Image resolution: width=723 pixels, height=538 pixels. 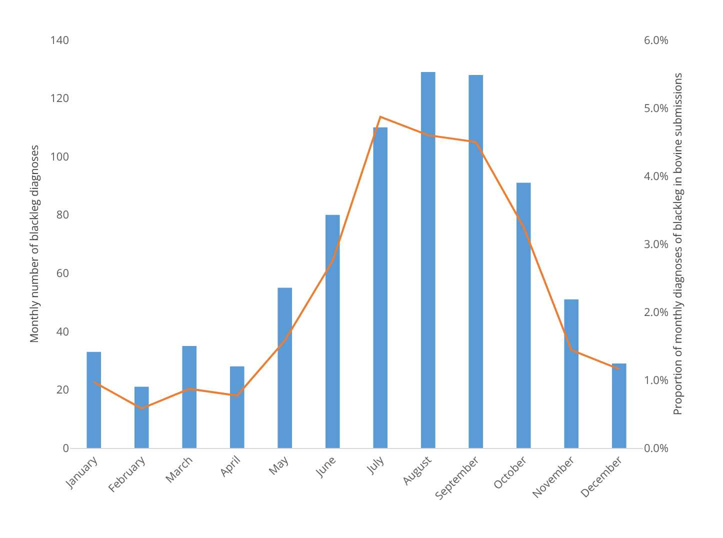 I want to click on y-tick-label: 120, so click(x=59, y=98).